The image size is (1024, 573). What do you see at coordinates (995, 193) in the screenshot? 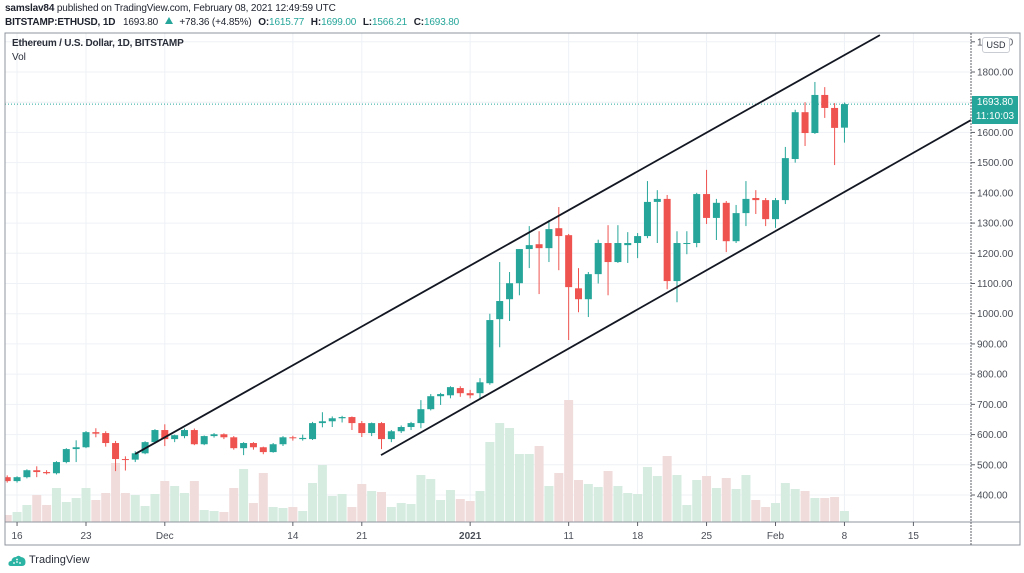
I see `price-tick-label: 1400.00` at bounding box center [995, 193].